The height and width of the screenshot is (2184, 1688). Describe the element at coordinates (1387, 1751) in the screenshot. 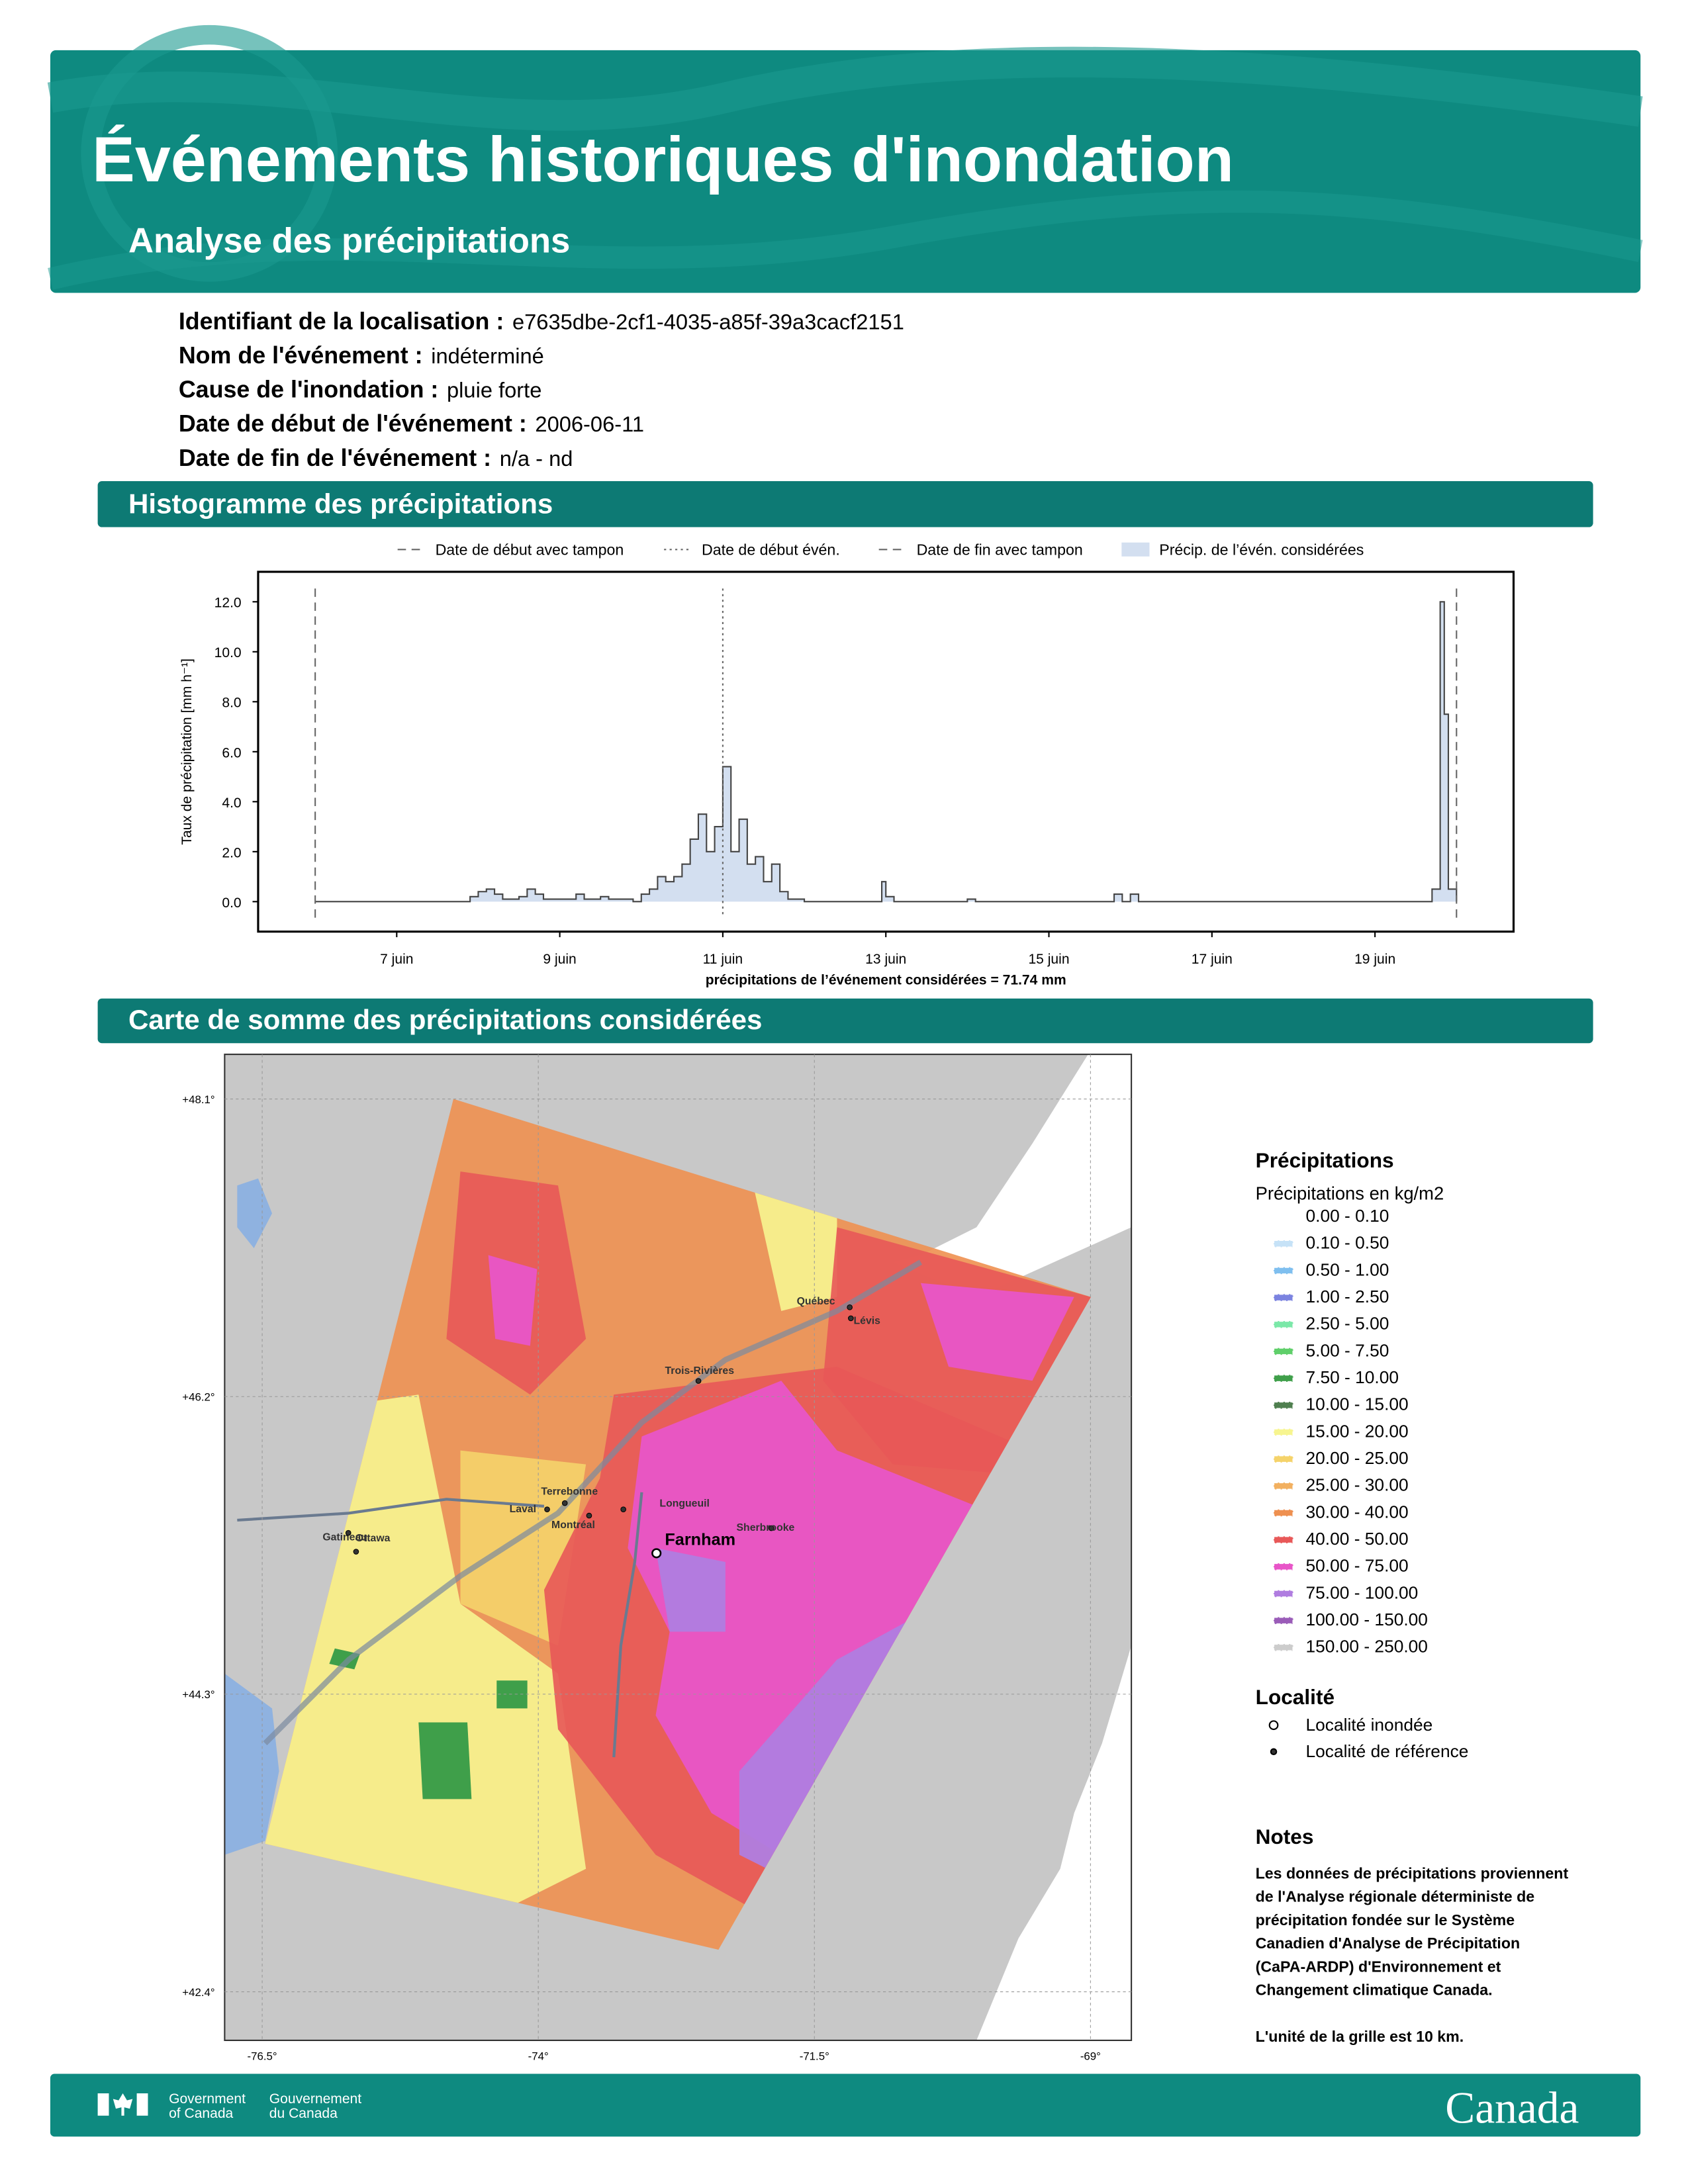

I see `legend-label: Localité de référence` at that location.